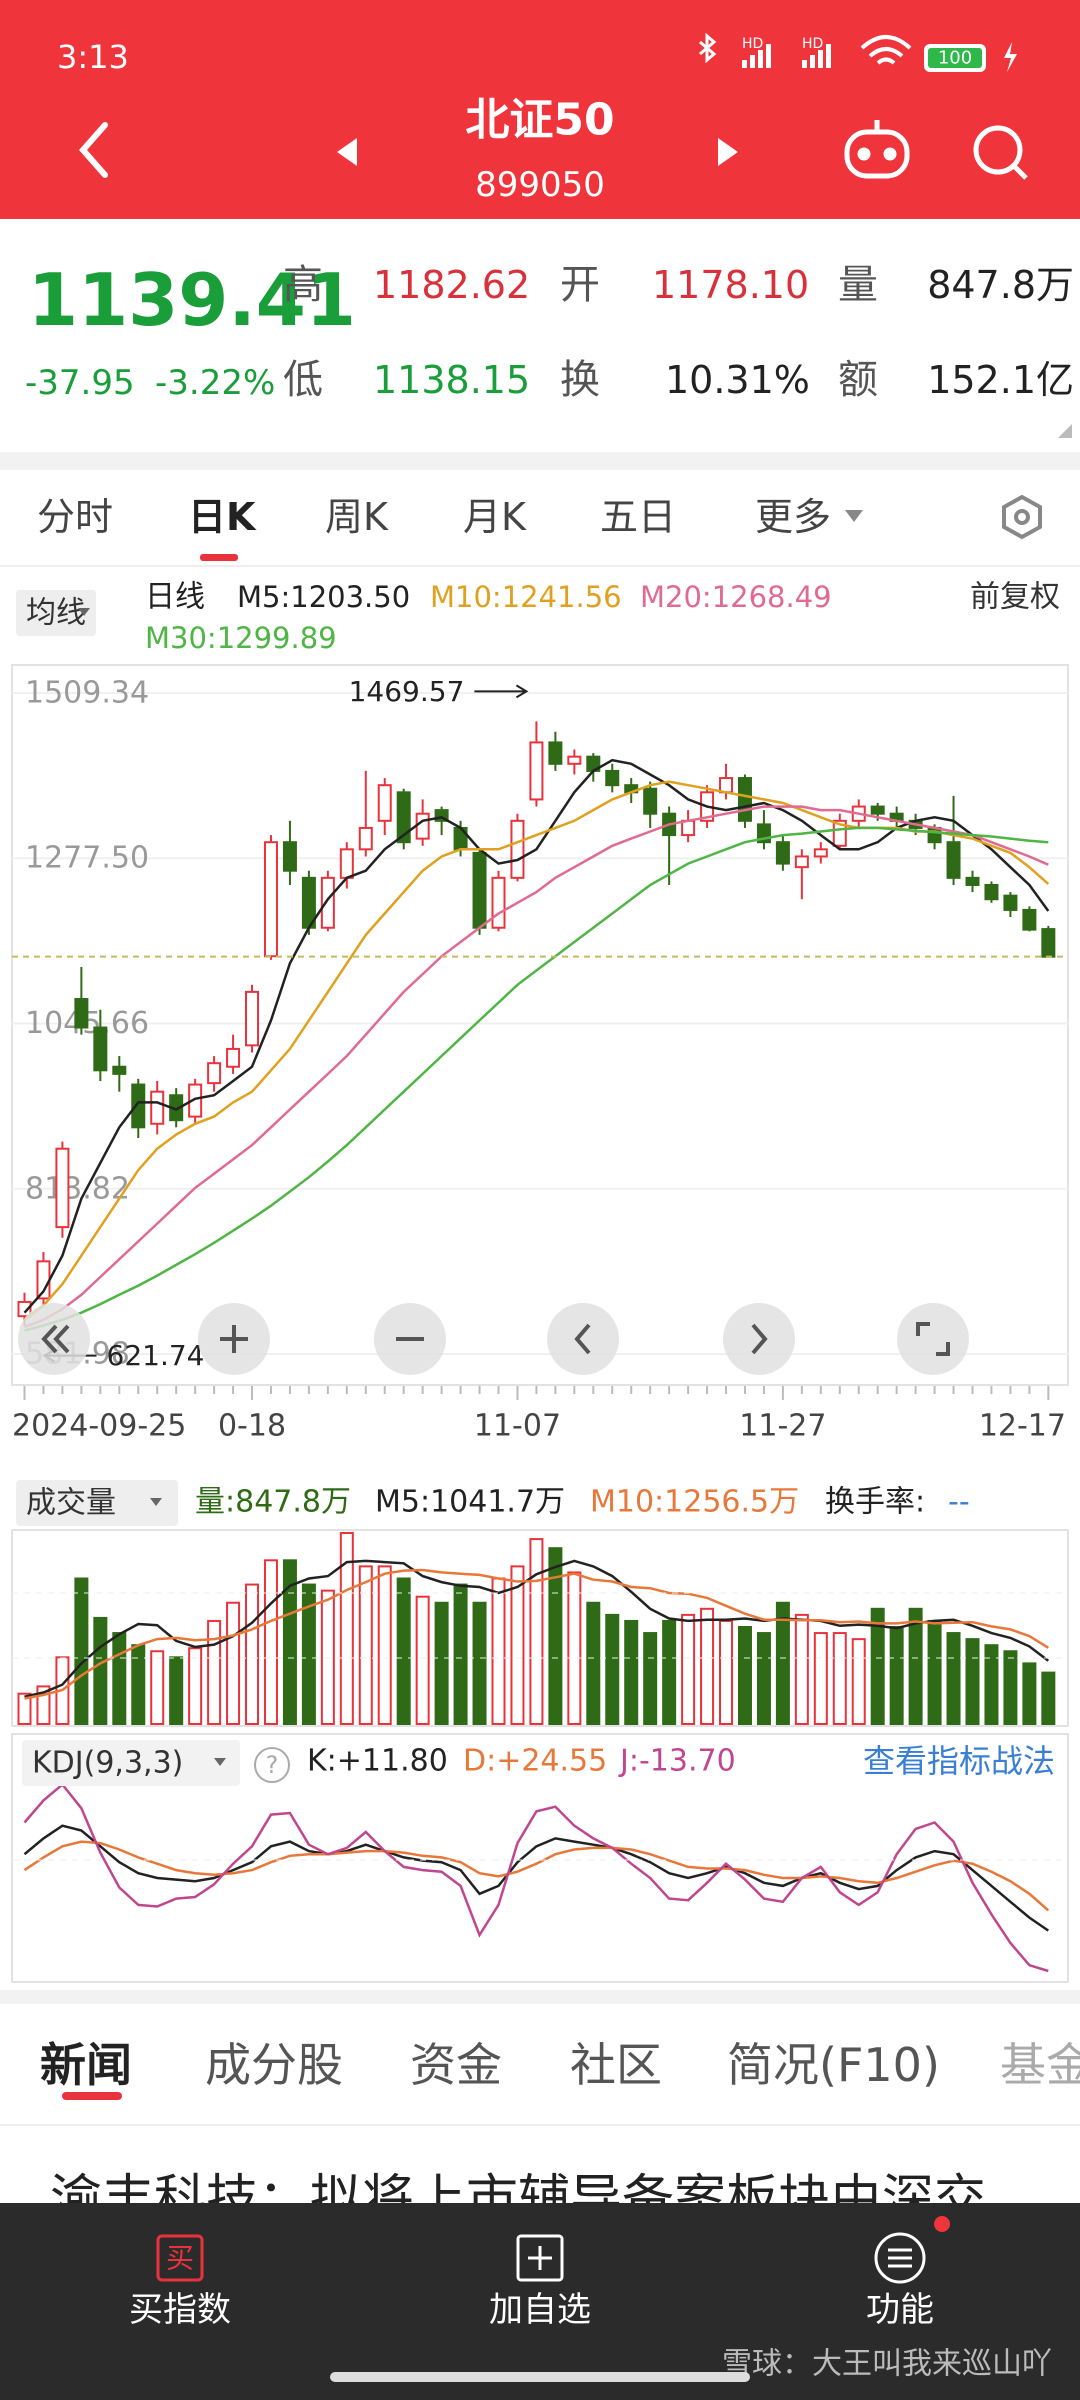 The width and height of the screenshot is (1080, 2400). What do you see at coordinates (86, 2065) in the screenshot?
I see `tab: 新闻` at bounding box center [86, 2065].